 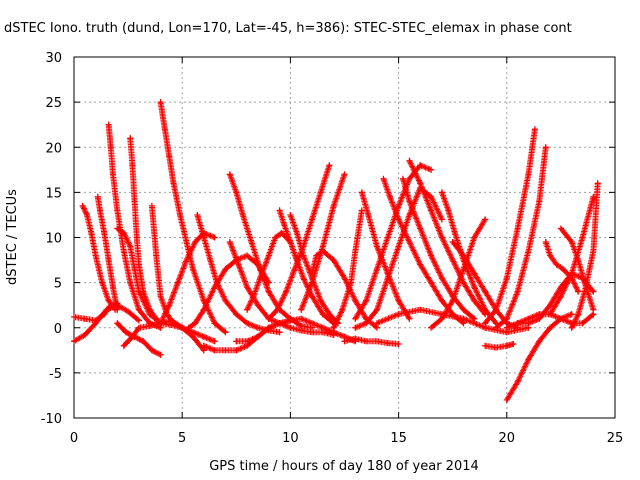 I want to click on series-markers, so click(x=193, y=217).